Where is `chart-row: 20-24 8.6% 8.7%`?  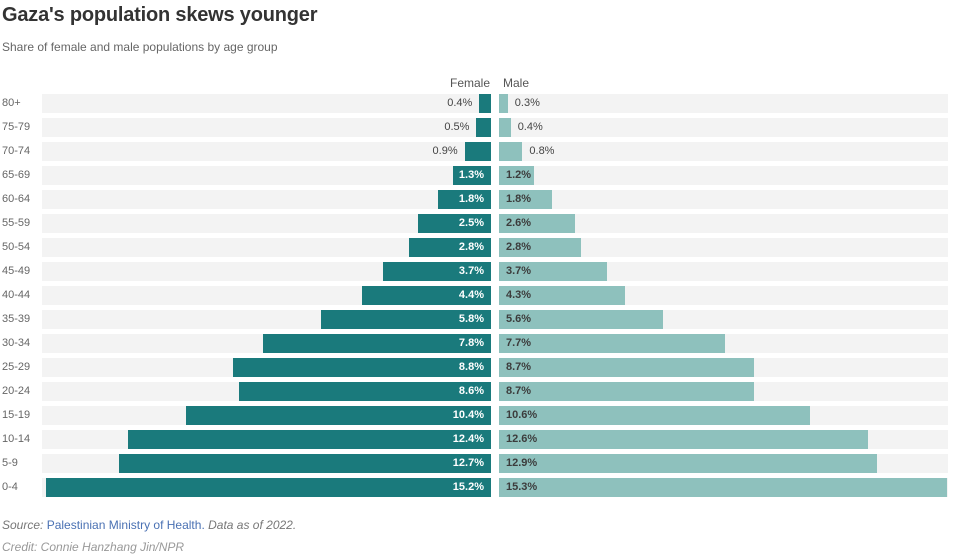 chart-row: 20-24 8.6% 8.7% is located at coordinates (476, 391).